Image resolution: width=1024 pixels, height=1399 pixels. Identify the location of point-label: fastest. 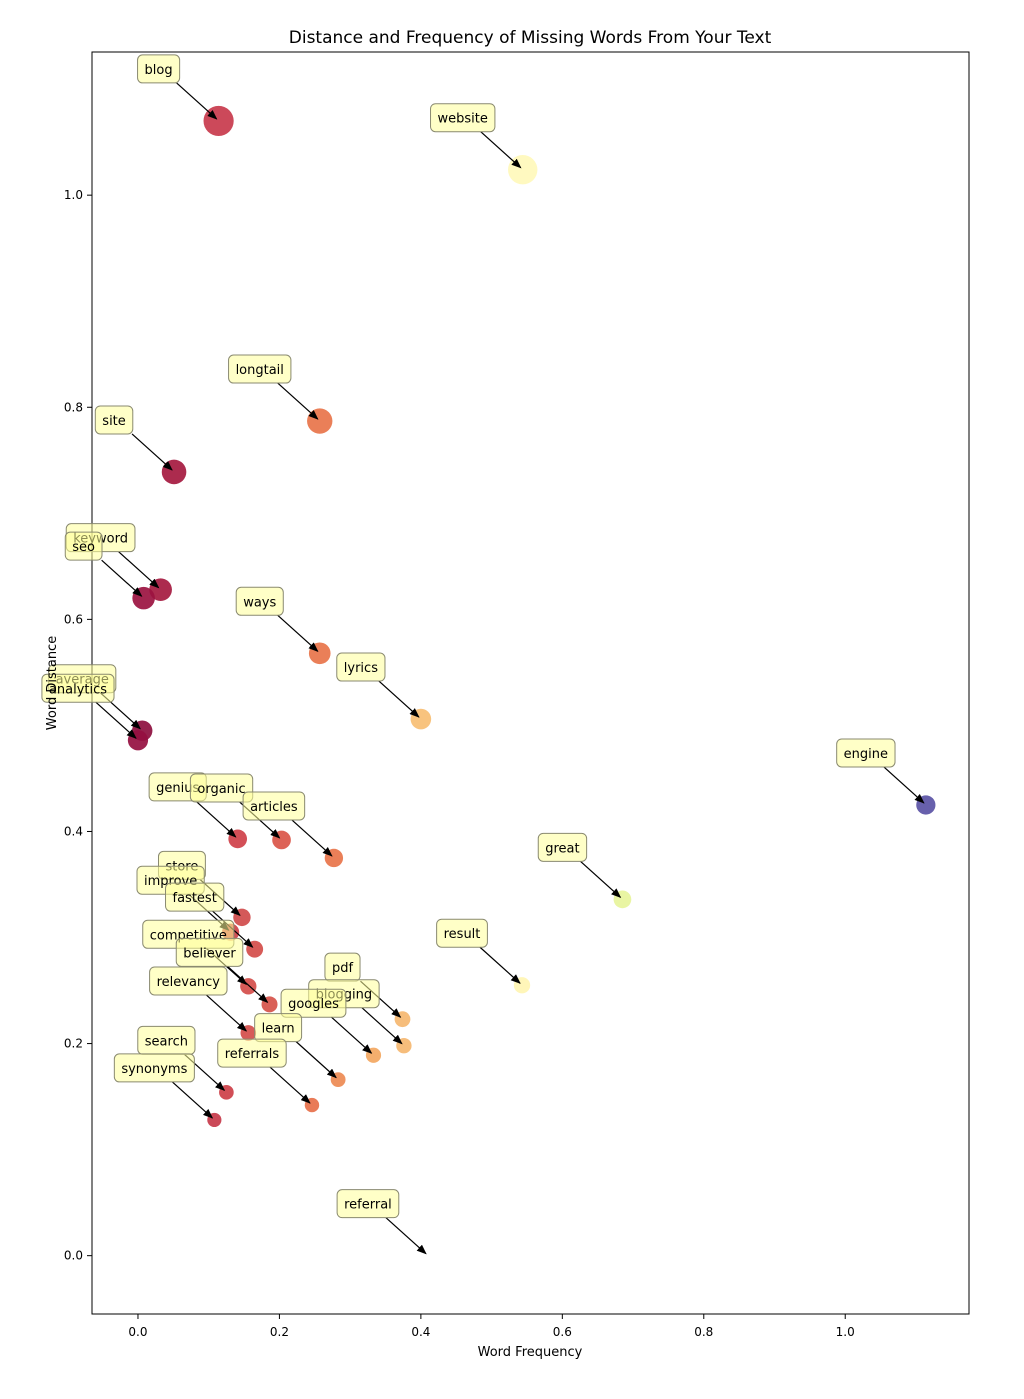
(195, 898).